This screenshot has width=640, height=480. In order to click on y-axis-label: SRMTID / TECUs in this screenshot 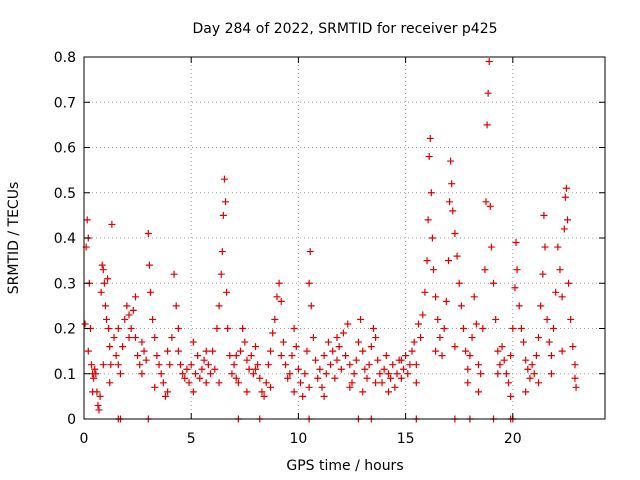, I will do `click(14, 238)`.